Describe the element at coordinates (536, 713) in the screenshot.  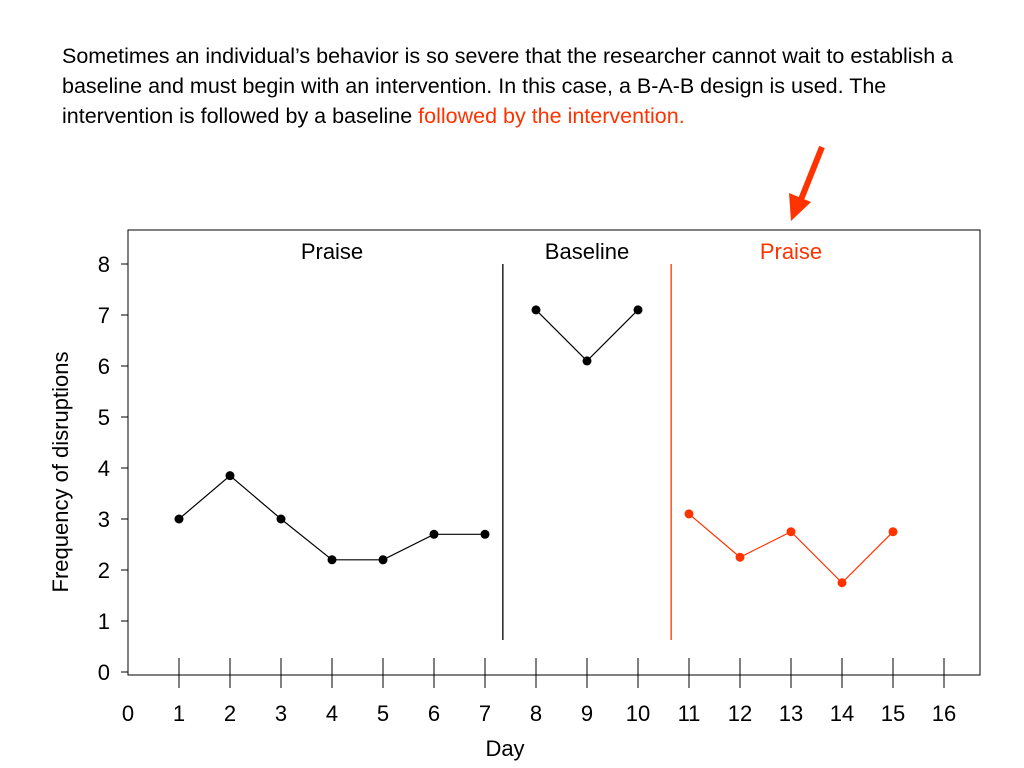
I see `x-tick-label: 8` at that location.